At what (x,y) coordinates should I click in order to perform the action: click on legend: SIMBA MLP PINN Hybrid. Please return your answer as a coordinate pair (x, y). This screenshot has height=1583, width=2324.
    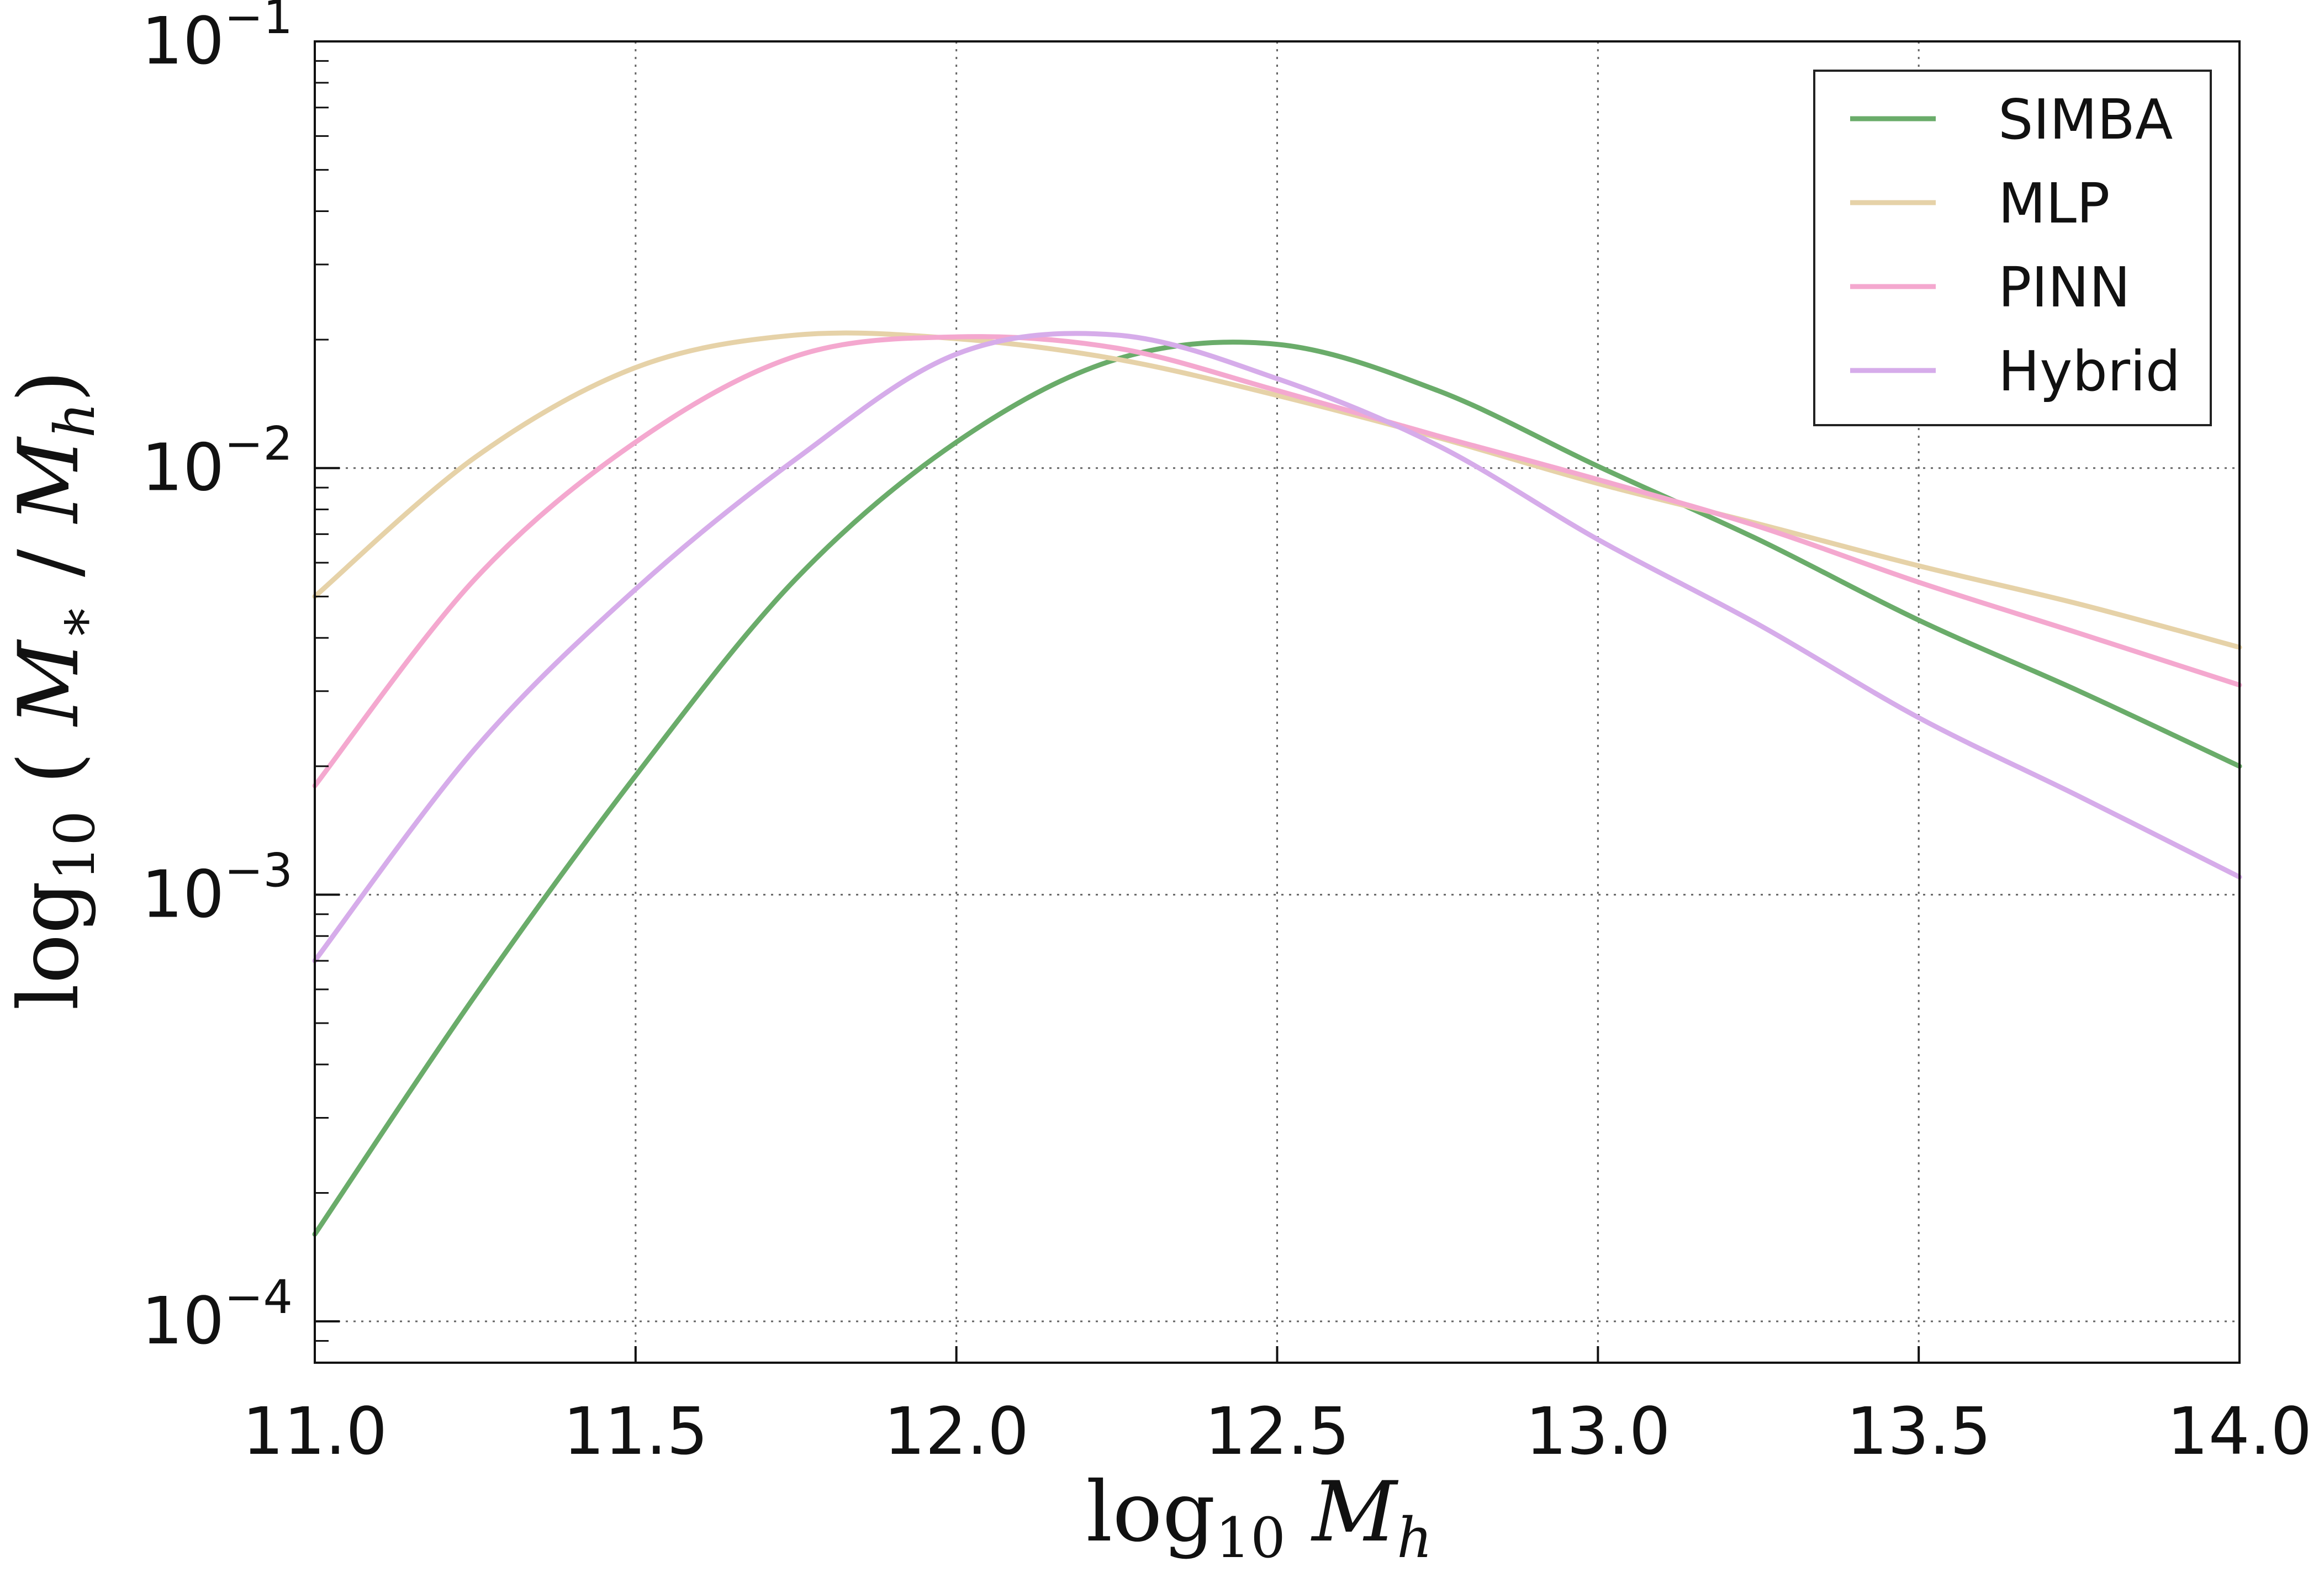
    Looking at the image, I should click on (2012, 248).